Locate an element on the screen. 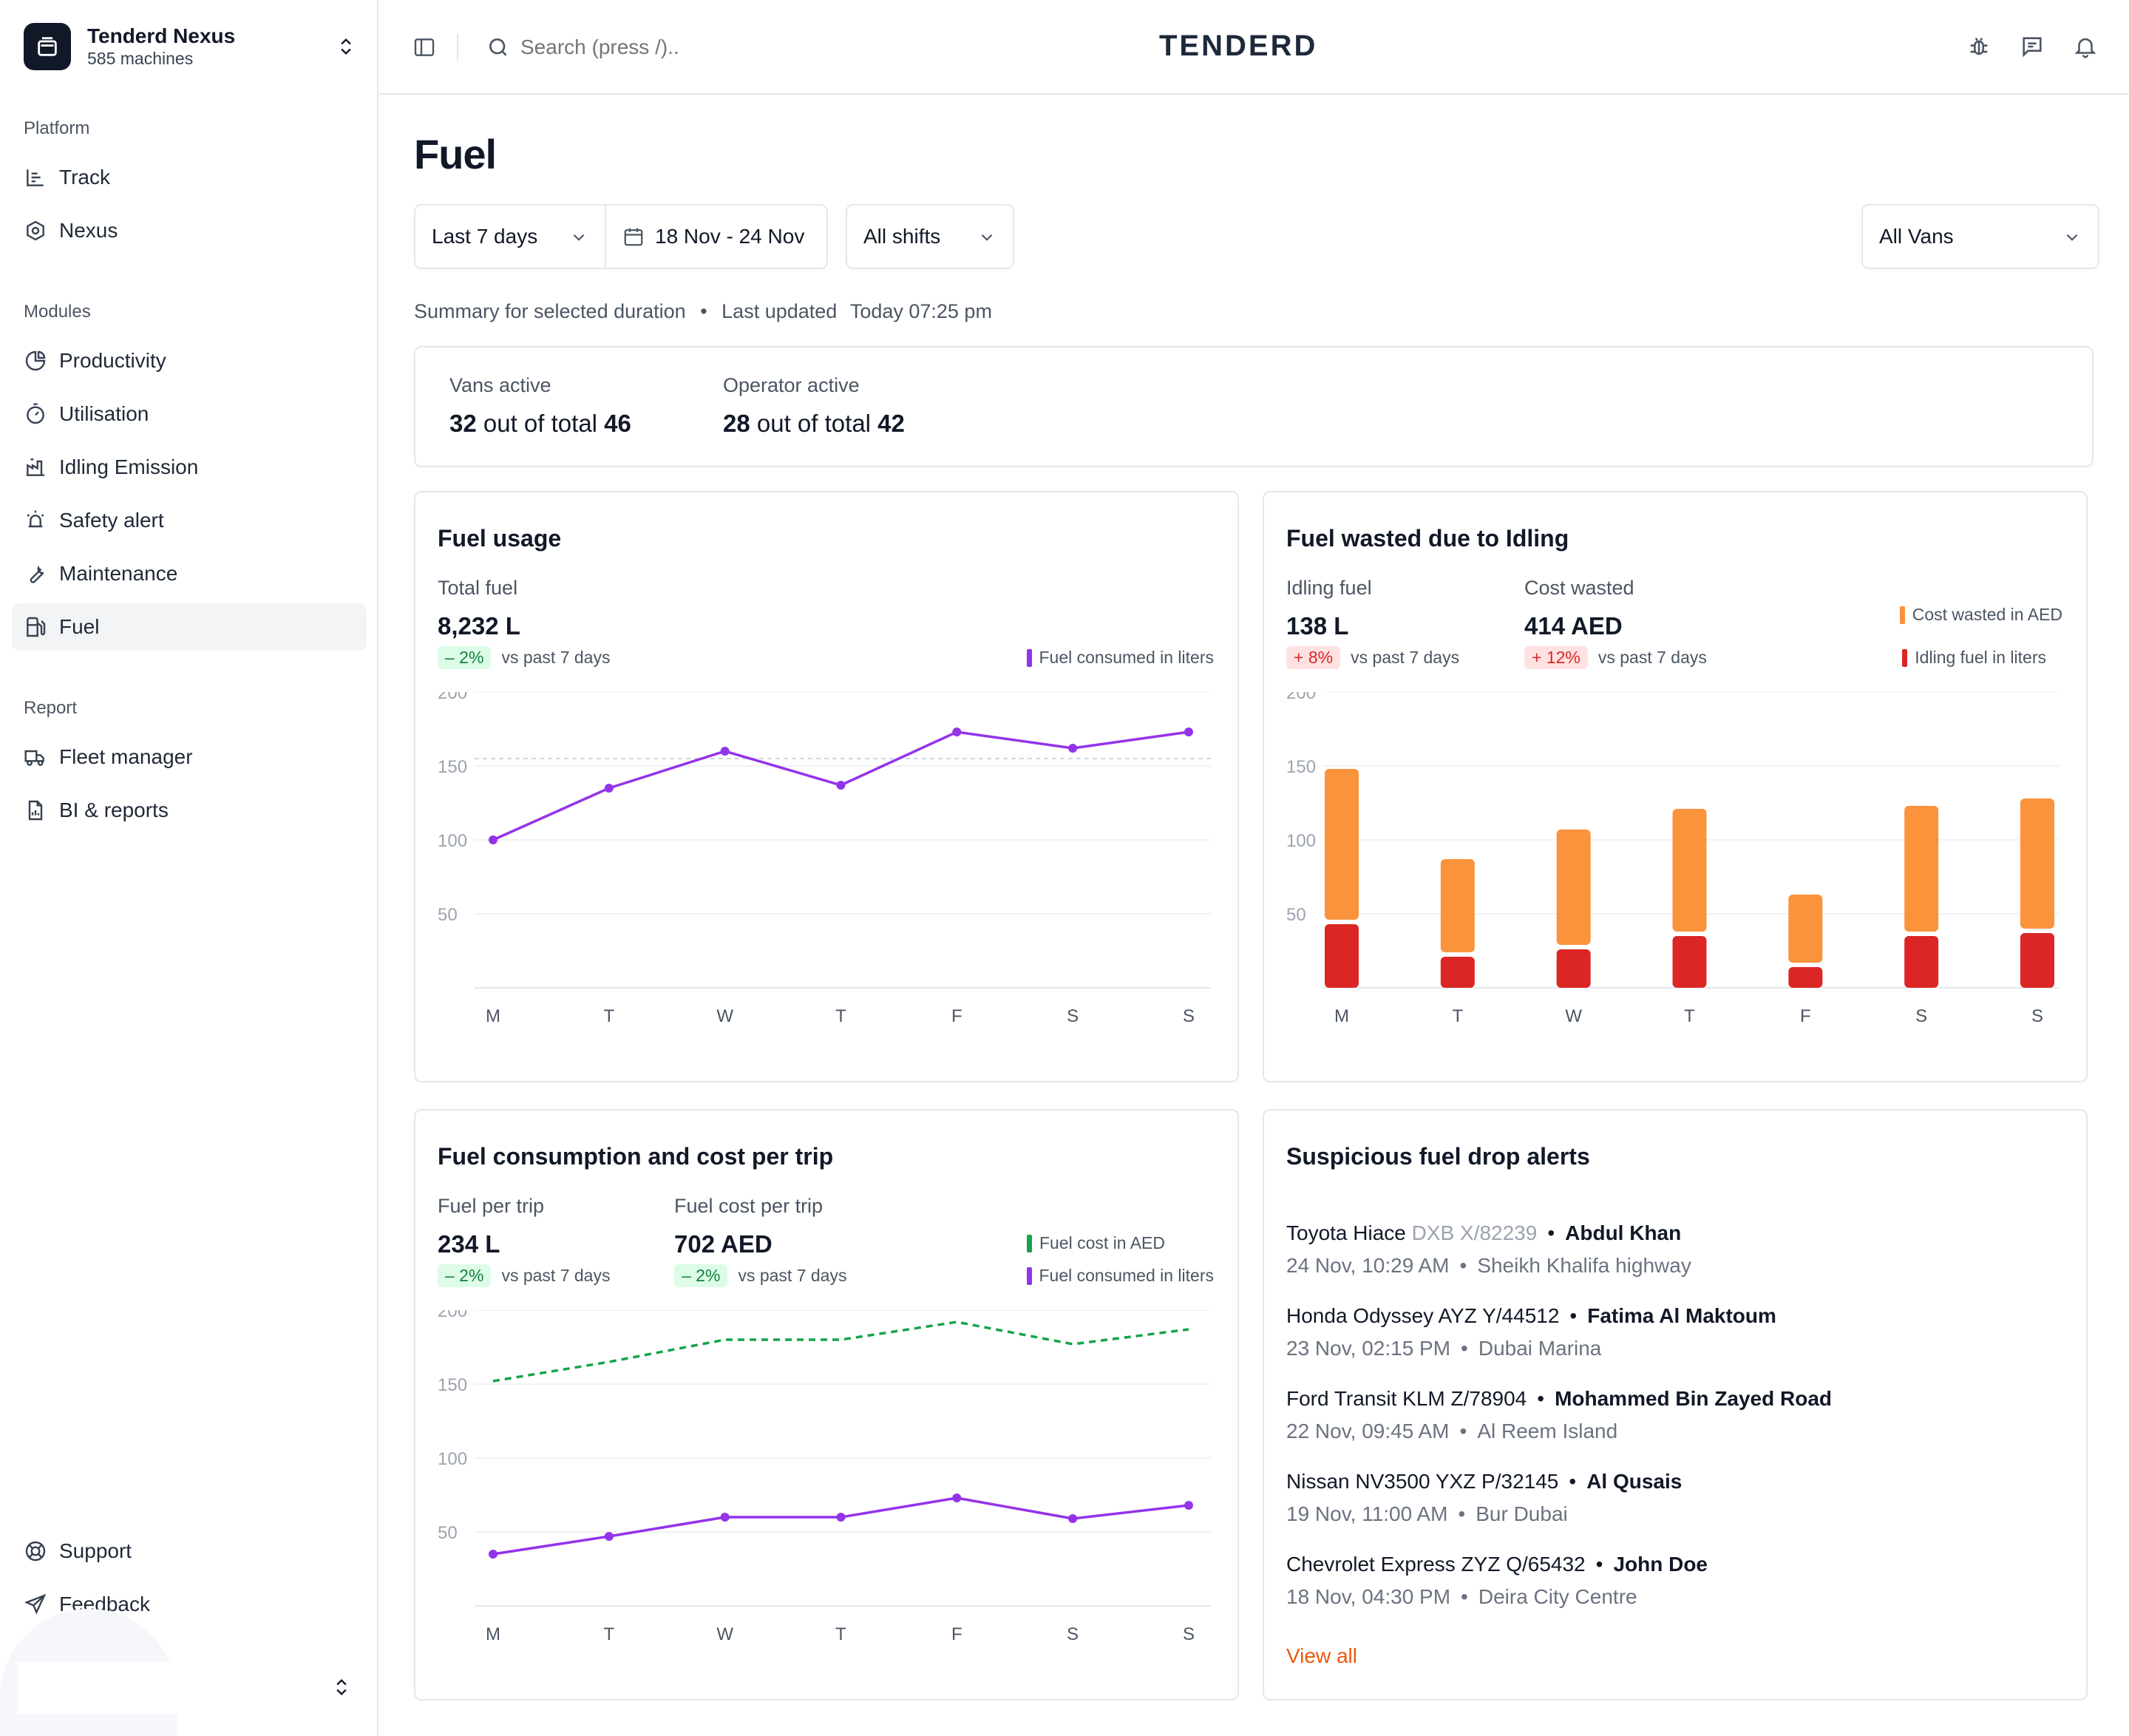 This screenshot has width=2129, height=1736. alert-line-2: 18 Nov, 04:30 PM • Deira City Centre is located at coordinates (1497, 1597).